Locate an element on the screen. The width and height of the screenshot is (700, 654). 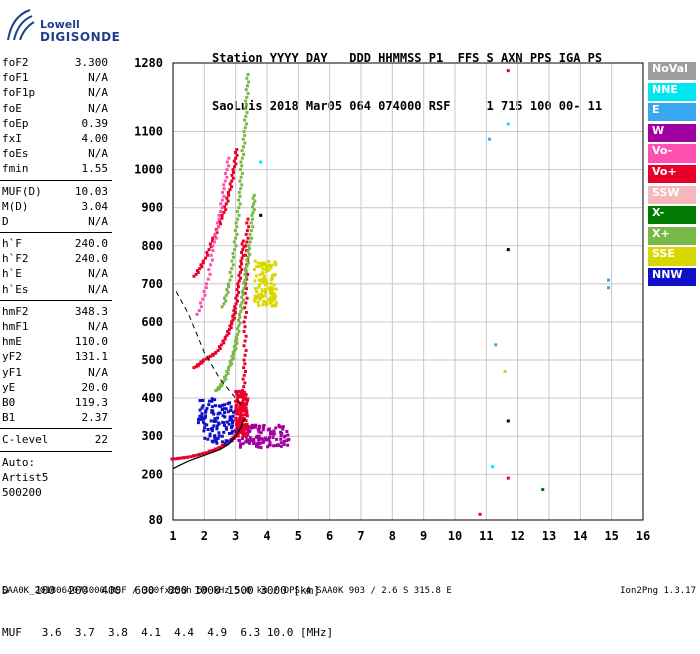
param-row: hmF2 348.3 is located at coordinates (56, 311).